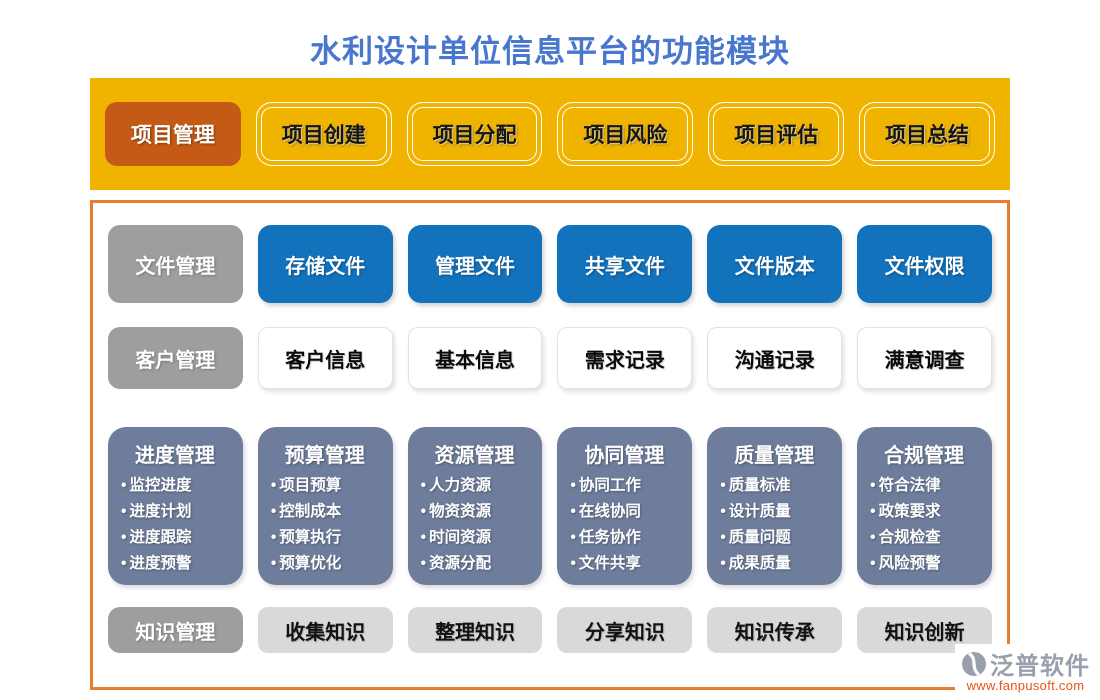 The height and width of the screenshot is (700, 1100). What do you see at coordinates (775, 358) in the screenshot?
I see `btn-communication-records: 沟通记录` at bounding box center [775, 358].